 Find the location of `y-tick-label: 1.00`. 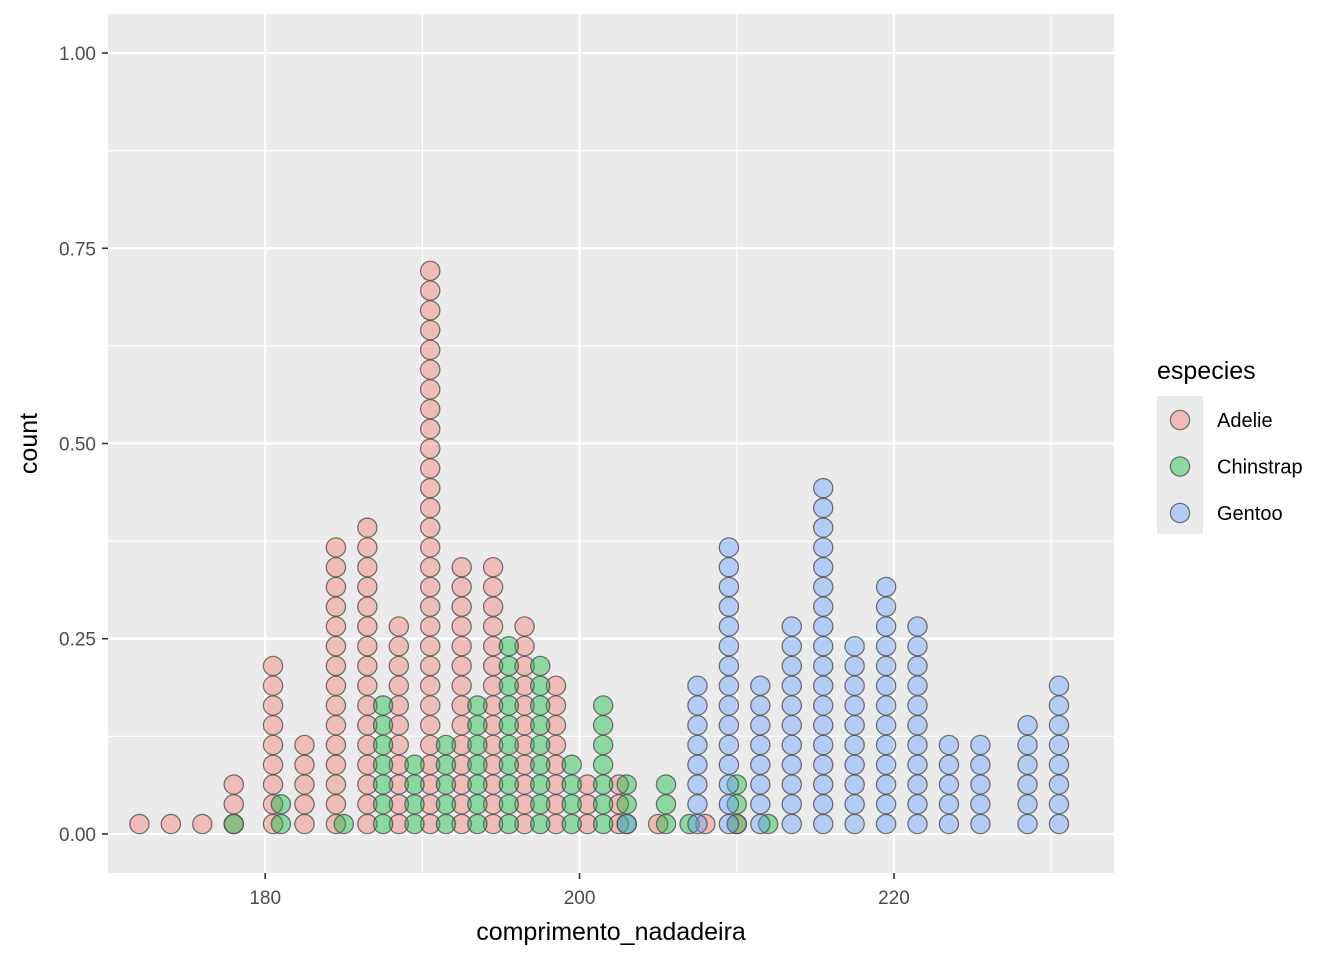

y-tick-label: 1.00 is located at coordinates (77, 54).